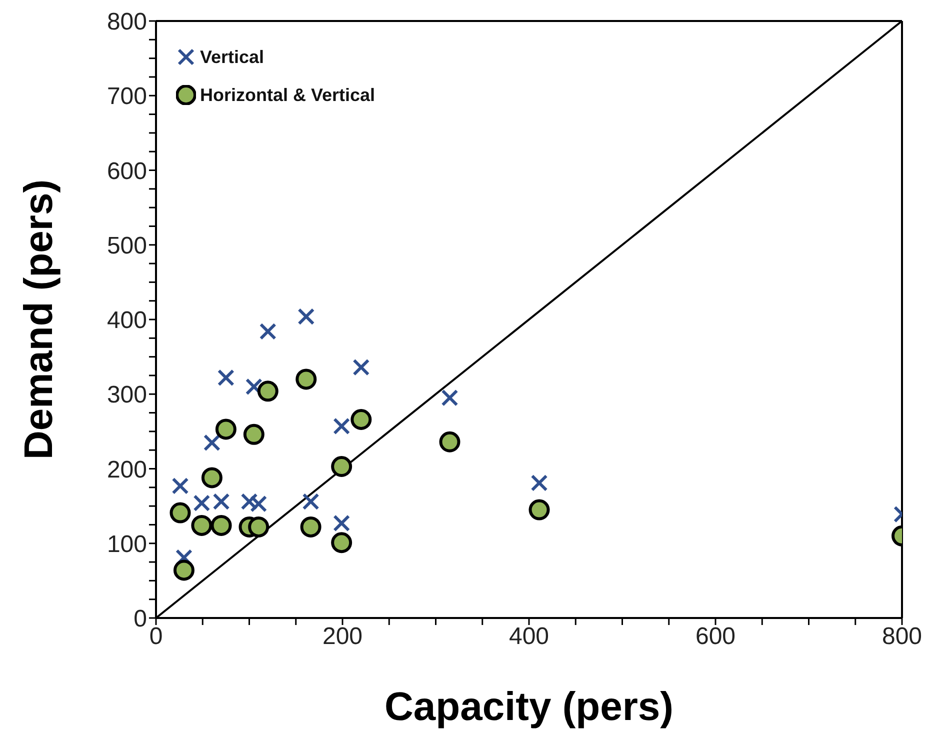 This screenshot has width=936, height=744. I want to click on y-axis-title: Demand (pers), so click(39, 319).